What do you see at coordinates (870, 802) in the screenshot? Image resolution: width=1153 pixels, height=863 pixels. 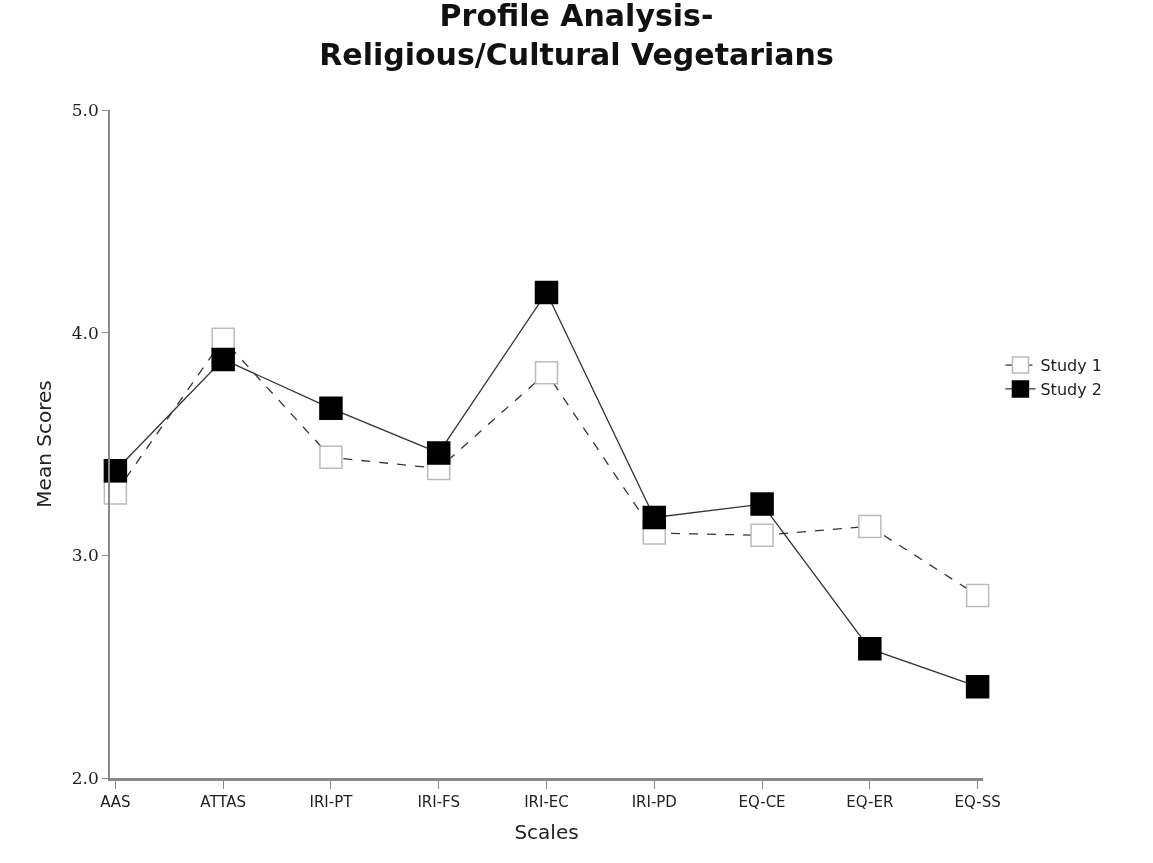 I see `x-tick-label: EQ-ER` at bounding box center [870, 802].